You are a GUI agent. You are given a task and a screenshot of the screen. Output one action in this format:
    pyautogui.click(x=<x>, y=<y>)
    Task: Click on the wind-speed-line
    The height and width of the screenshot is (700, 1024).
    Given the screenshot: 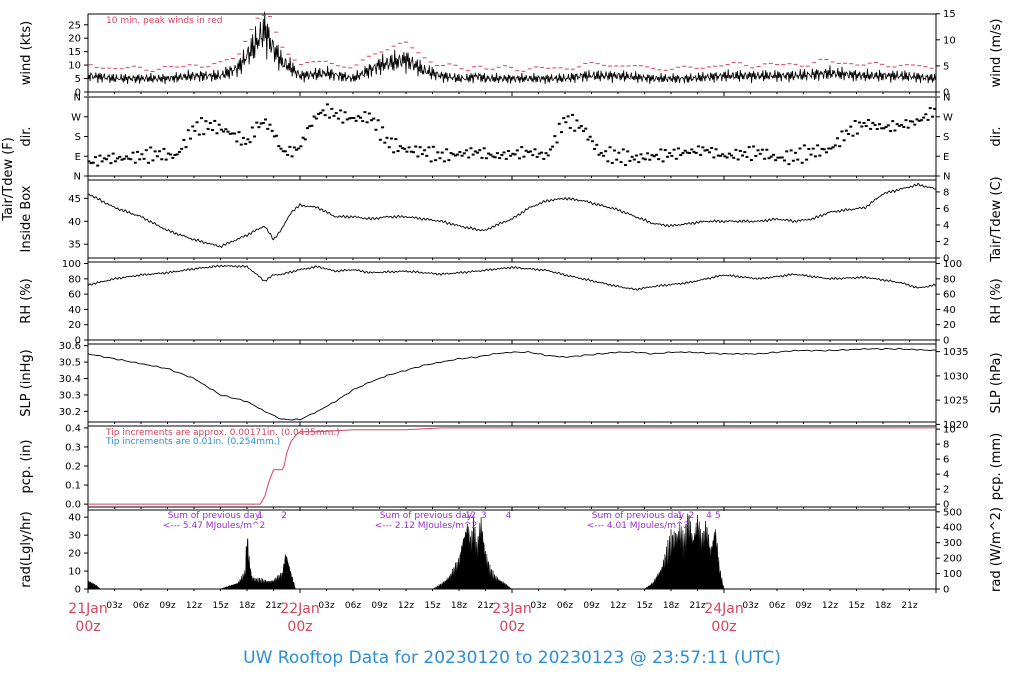 What is the action you would take?
    pyautogui.click(x=512, y=48)
    